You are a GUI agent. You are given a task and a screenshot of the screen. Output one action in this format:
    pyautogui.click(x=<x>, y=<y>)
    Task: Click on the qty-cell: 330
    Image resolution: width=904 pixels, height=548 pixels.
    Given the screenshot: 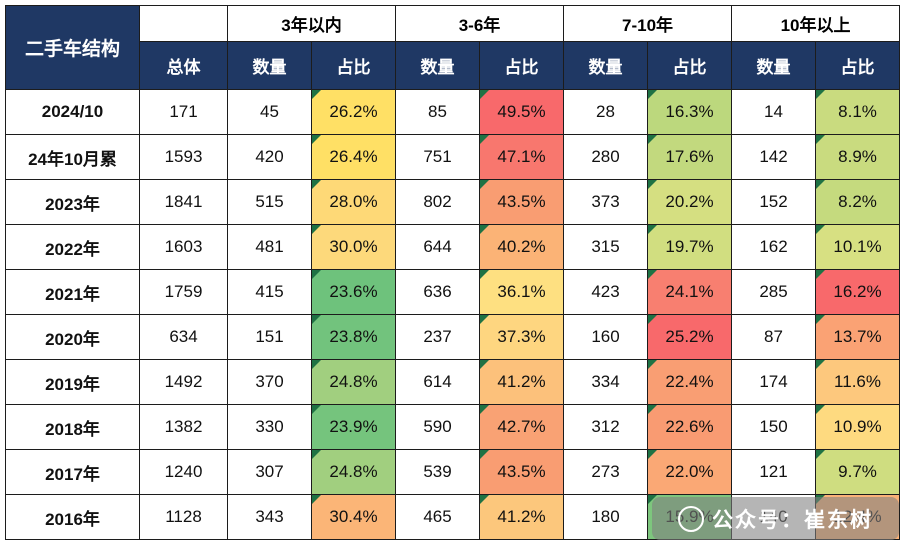 What is the action you would take?
    pyautogui.click(x=269, y=427)
    